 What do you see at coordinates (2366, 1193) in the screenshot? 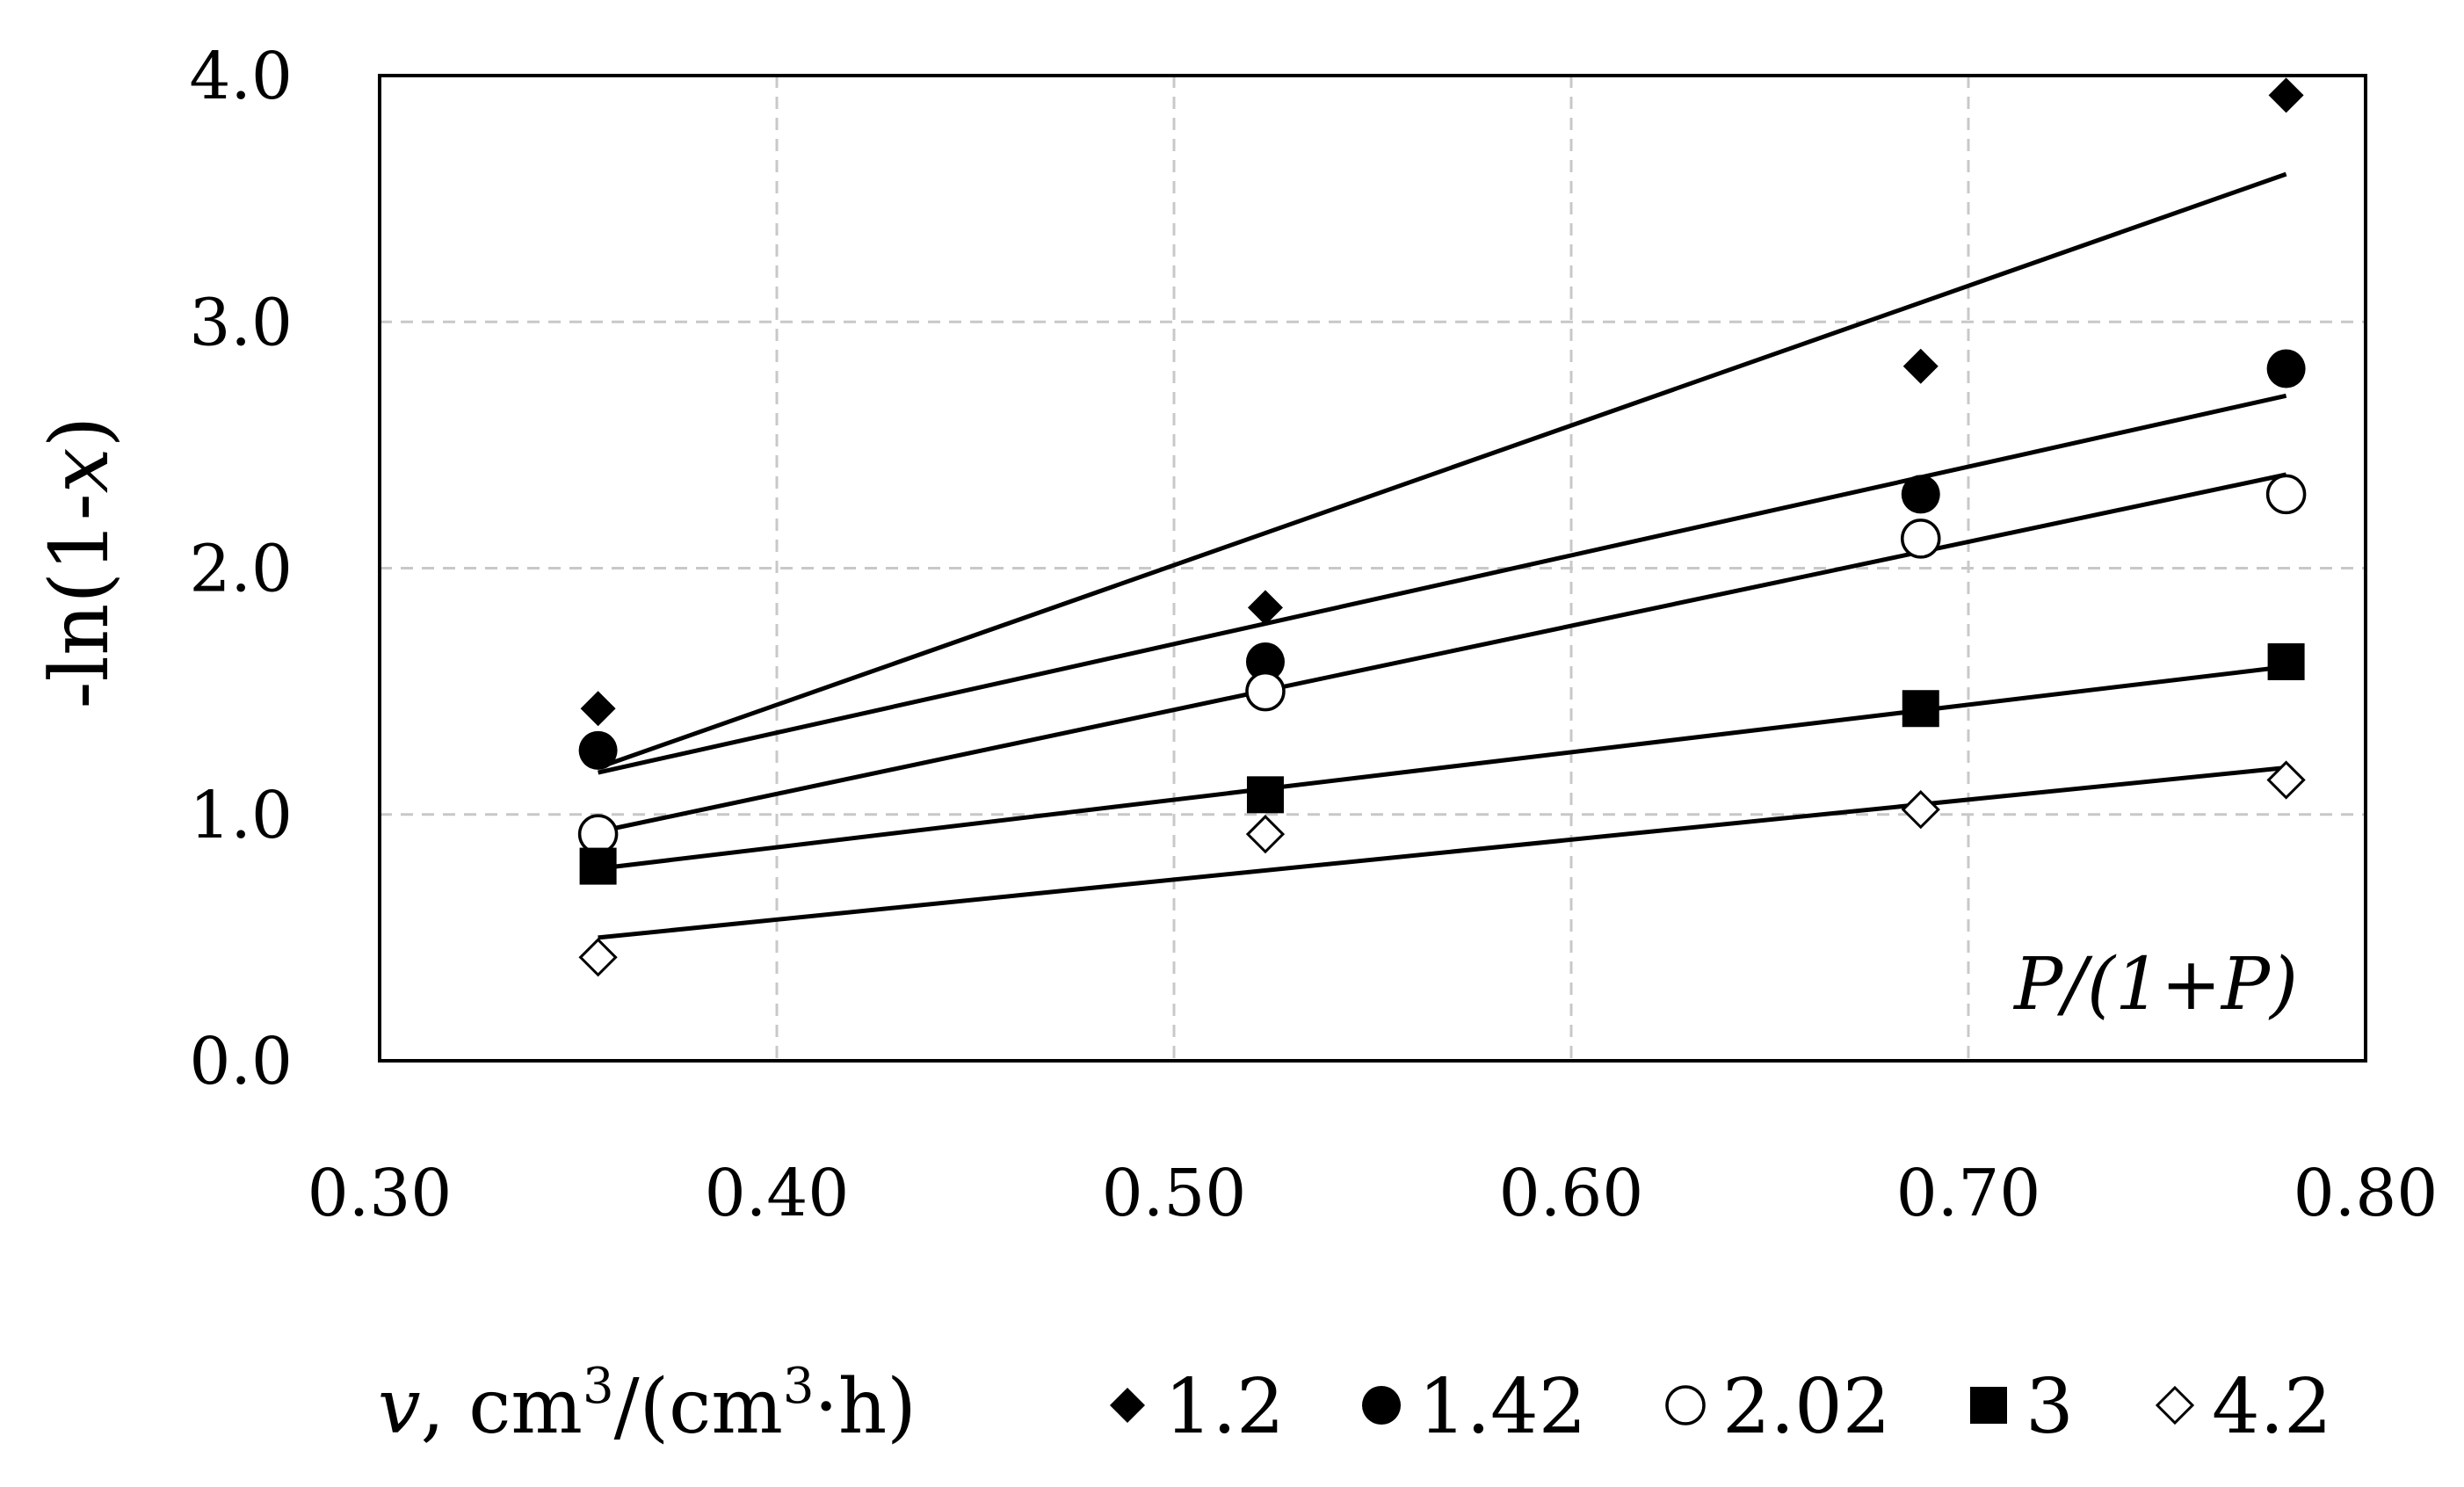
I see `x-tick-label: 0.80` at bounding box center [2366, 1193].